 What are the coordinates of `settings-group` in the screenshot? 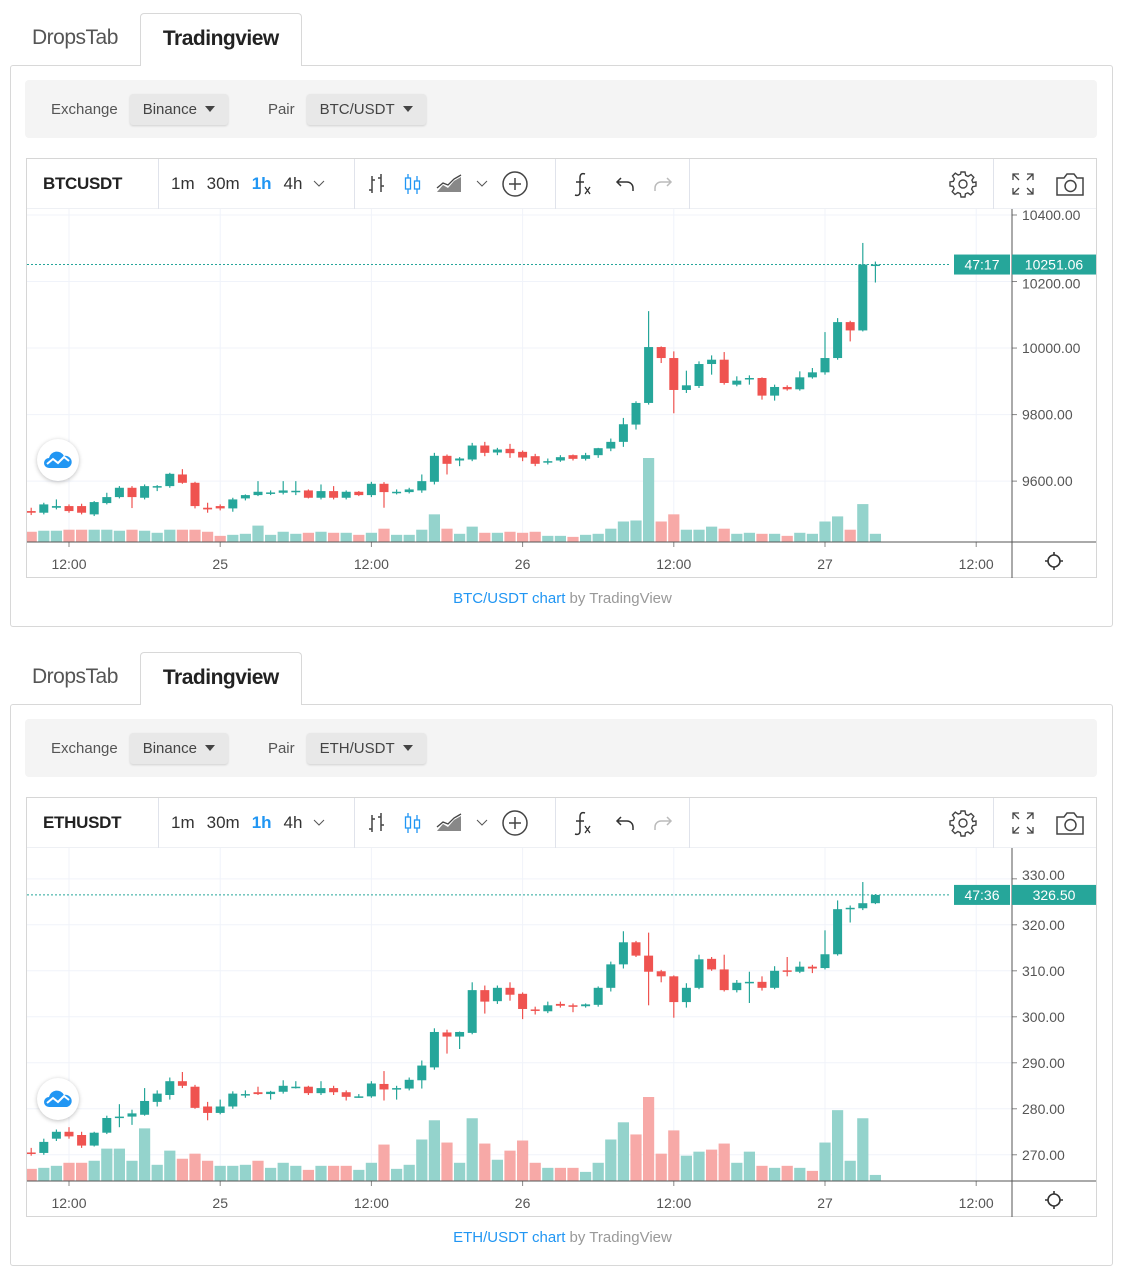 It's located at (969, 822).